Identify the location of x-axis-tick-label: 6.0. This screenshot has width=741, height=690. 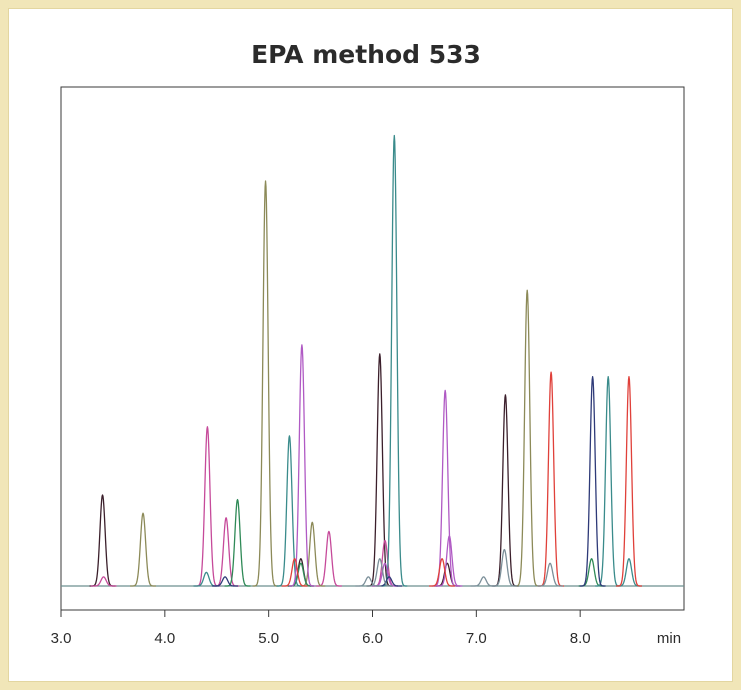
(372, 638).